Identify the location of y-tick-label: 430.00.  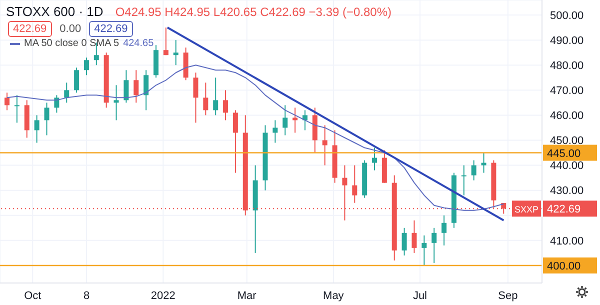
(567, 191).